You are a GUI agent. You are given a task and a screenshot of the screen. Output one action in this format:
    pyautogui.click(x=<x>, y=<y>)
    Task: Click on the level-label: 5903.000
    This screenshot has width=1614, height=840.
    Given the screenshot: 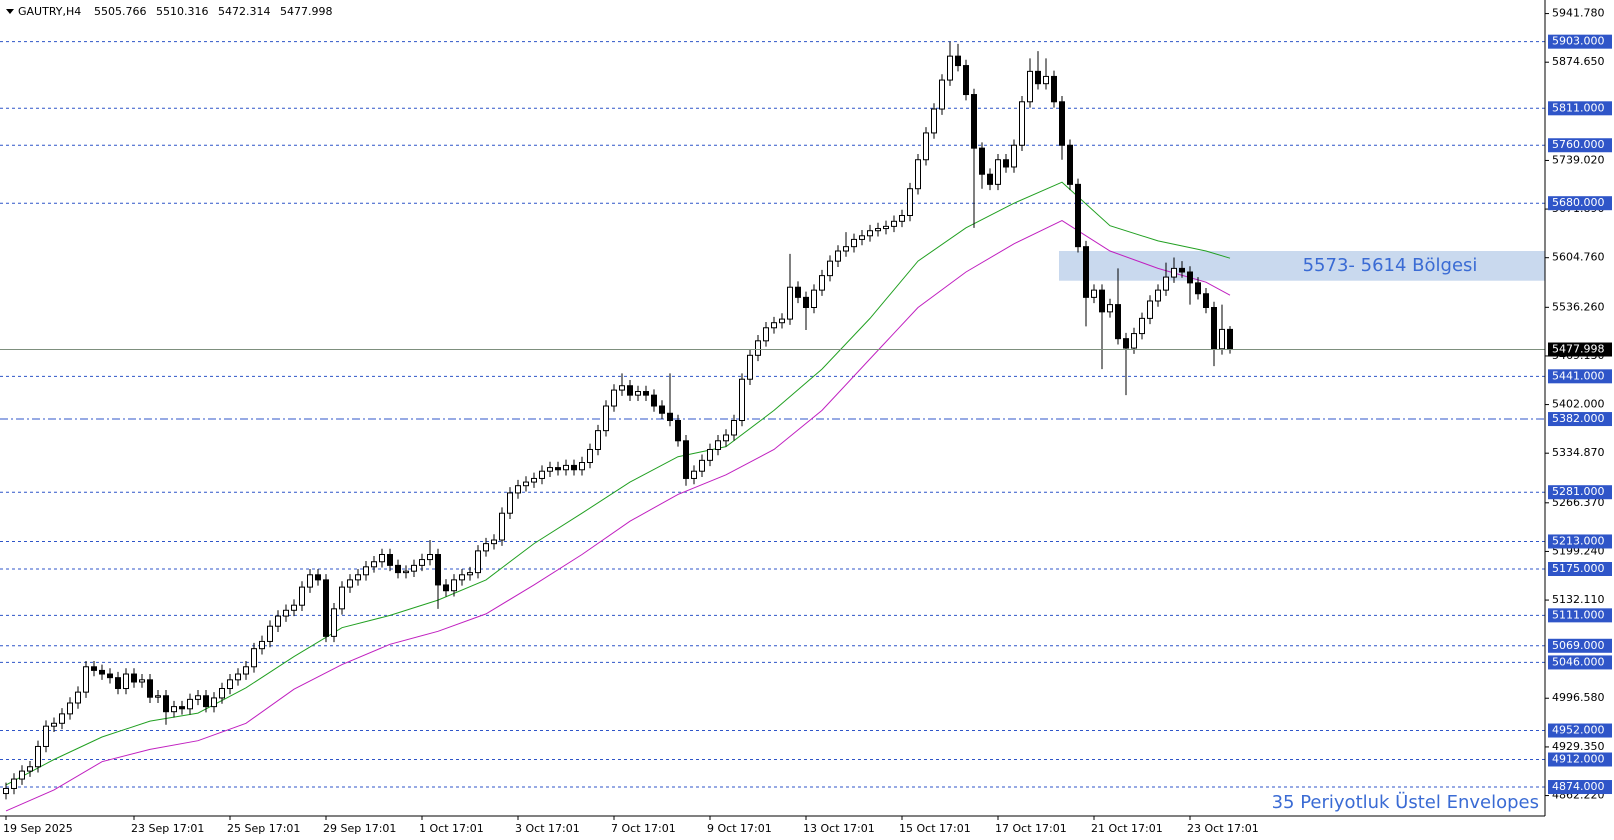 What is the action you would take?
    pyautogui.click(x=1578, y=41)
    